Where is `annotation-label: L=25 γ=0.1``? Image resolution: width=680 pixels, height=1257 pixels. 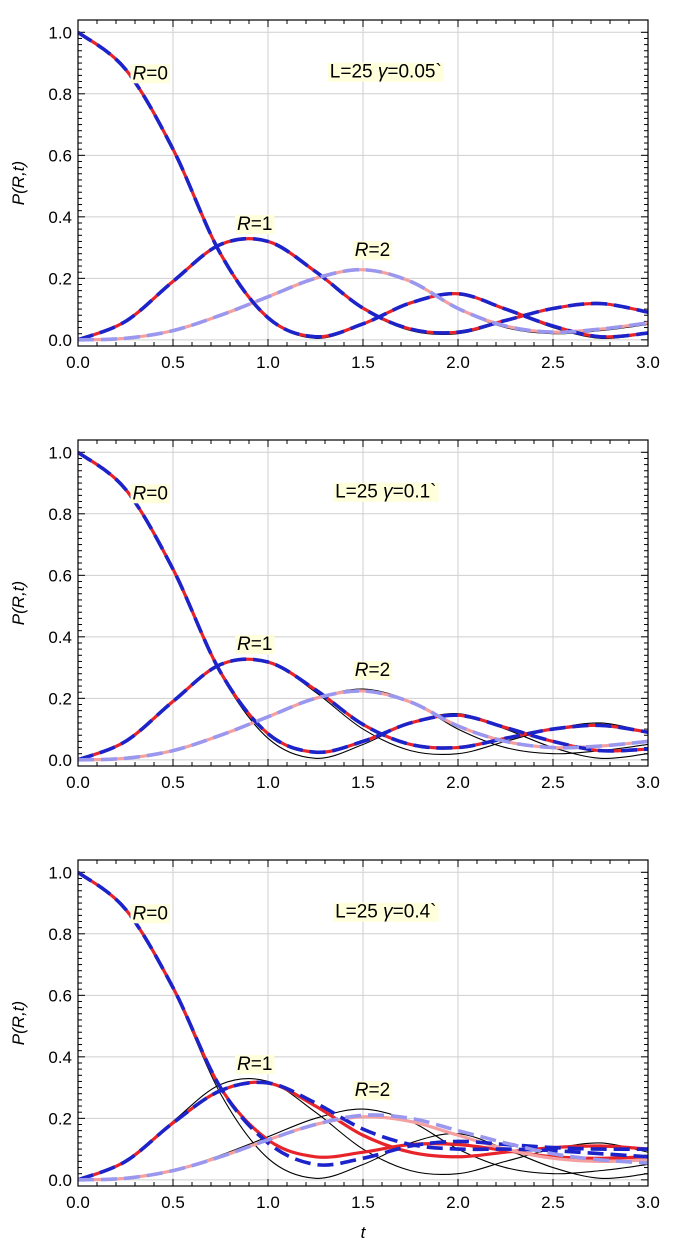
annotation-label: L=25 γ=0.1` is located at coordinates (385, 492).